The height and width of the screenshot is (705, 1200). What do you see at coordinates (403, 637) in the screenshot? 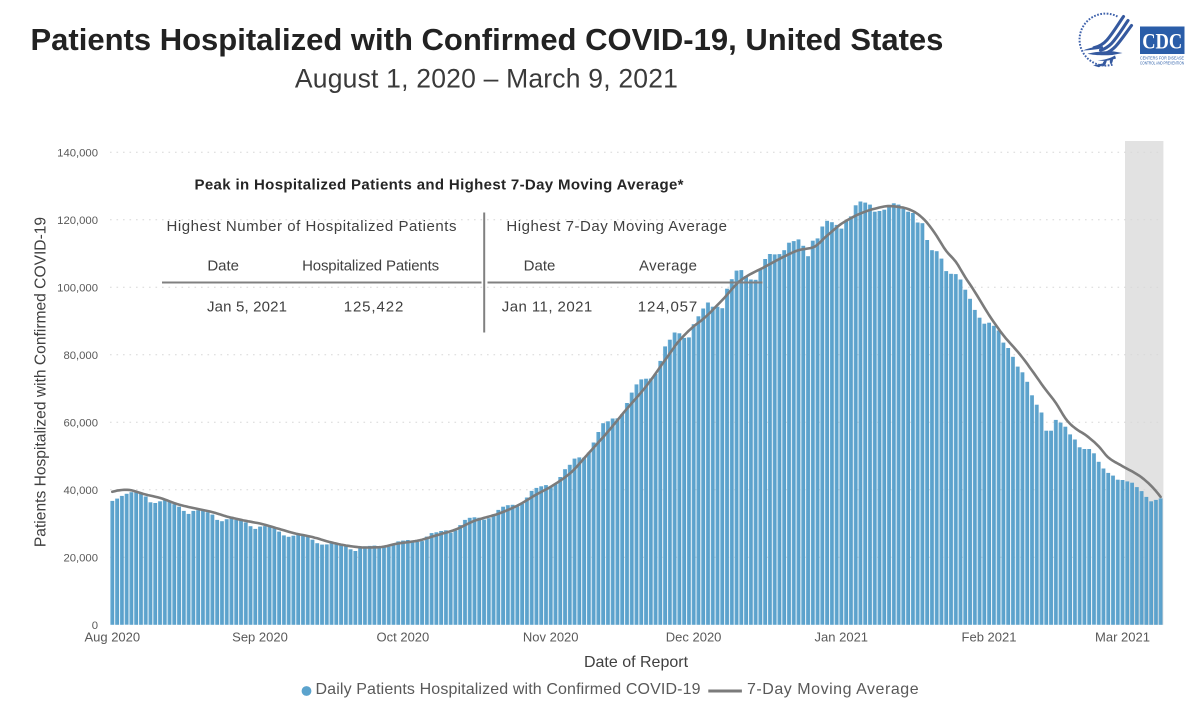
I see `svg-text: Oct 2020` at bounding box center [403, 637].